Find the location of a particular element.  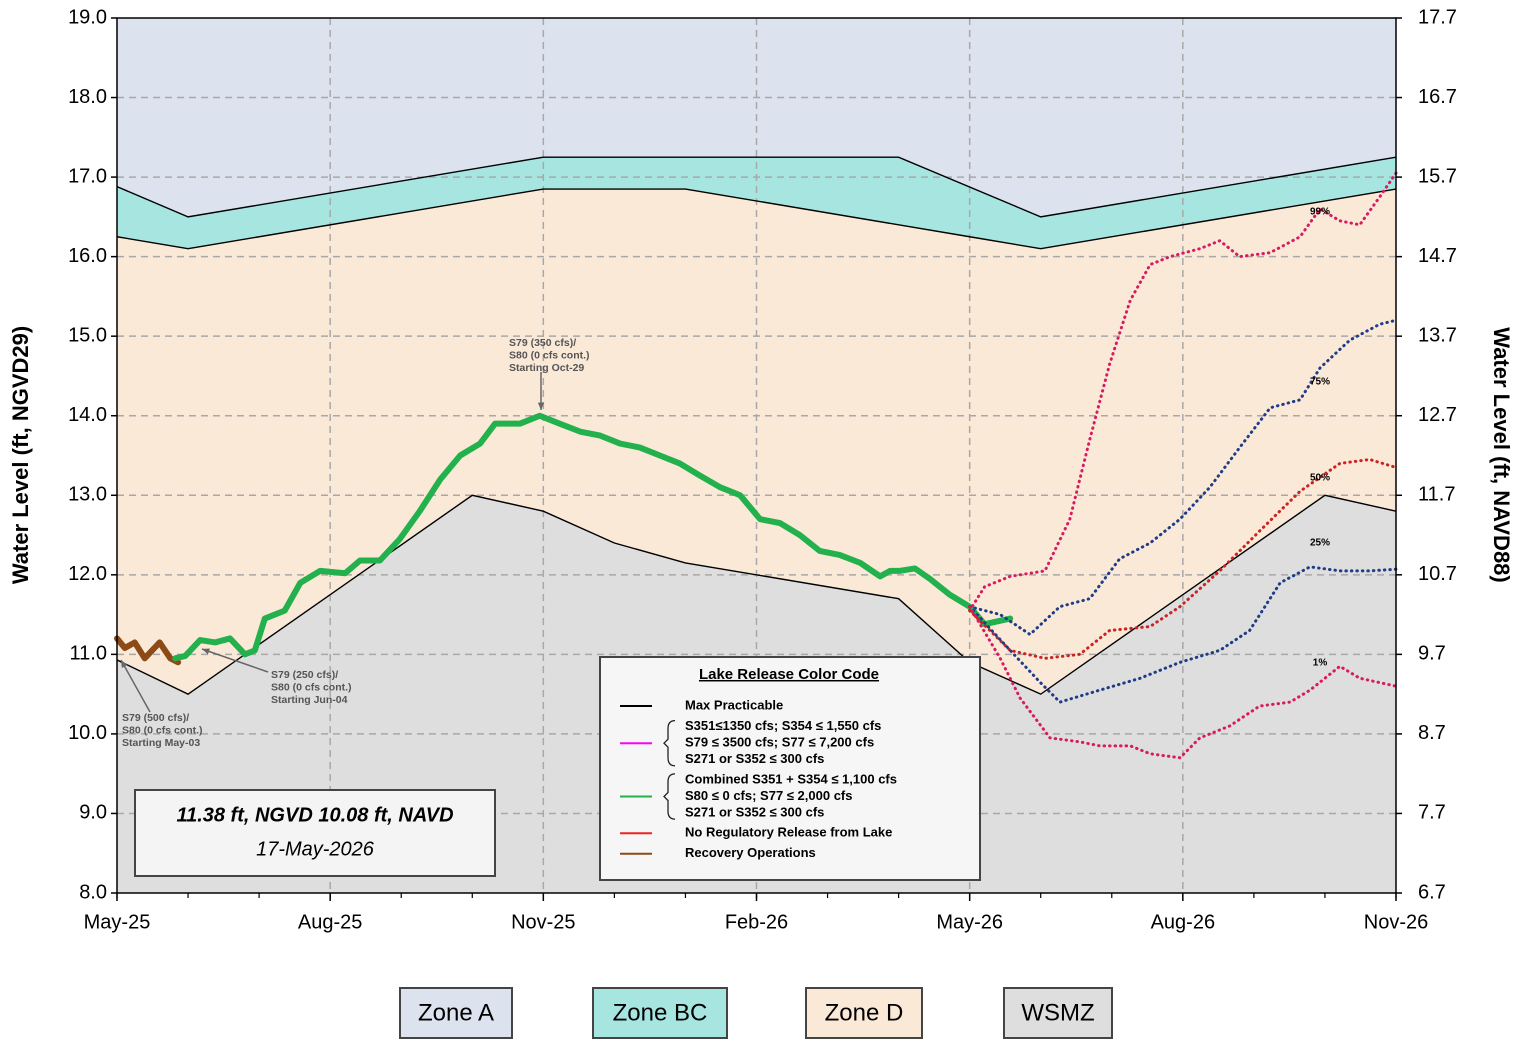

y2-tick-label: 16.7 is located at coordinates (1437, 97).